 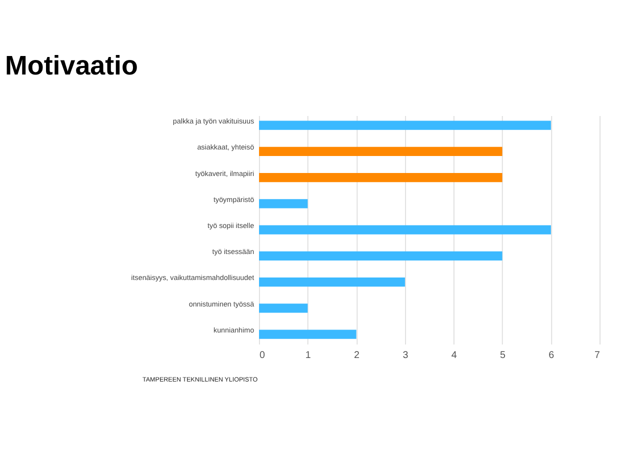 What do you see at coordinates (597, 355) in the screenshot?
I see `x-tick-label: 7` at bounding box center [597, 355].